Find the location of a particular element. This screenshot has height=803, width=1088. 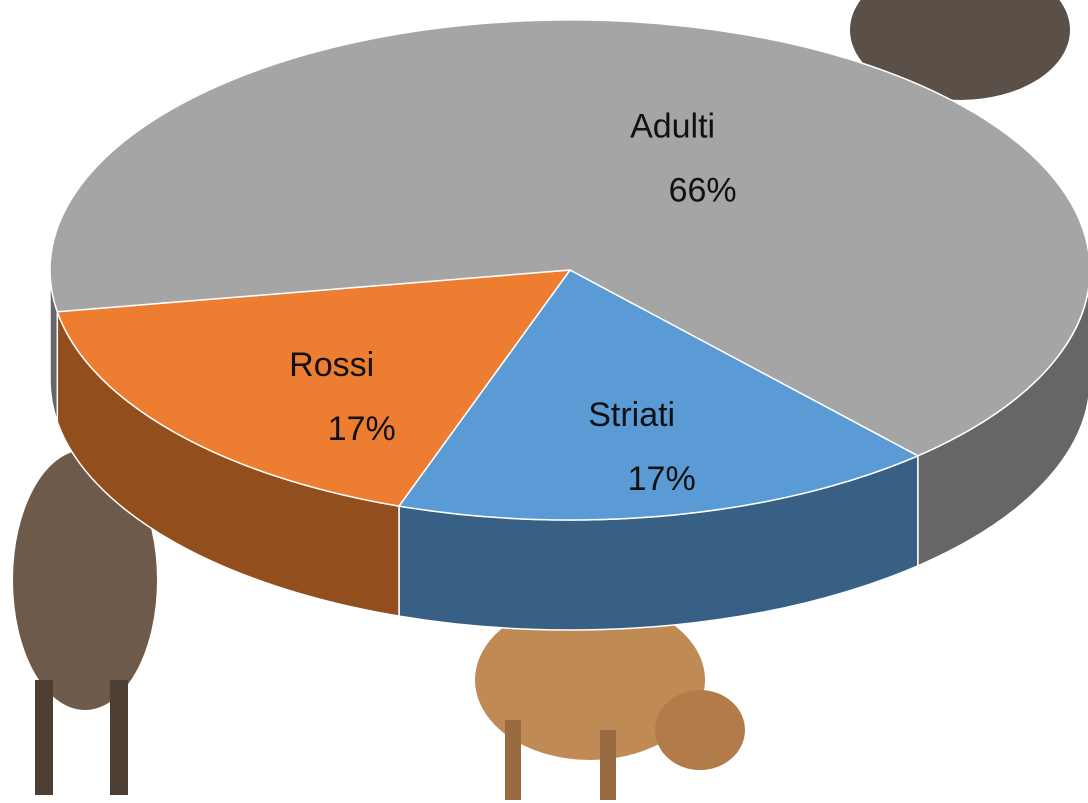

value-label: 66% is located at coordinates (703, 190).